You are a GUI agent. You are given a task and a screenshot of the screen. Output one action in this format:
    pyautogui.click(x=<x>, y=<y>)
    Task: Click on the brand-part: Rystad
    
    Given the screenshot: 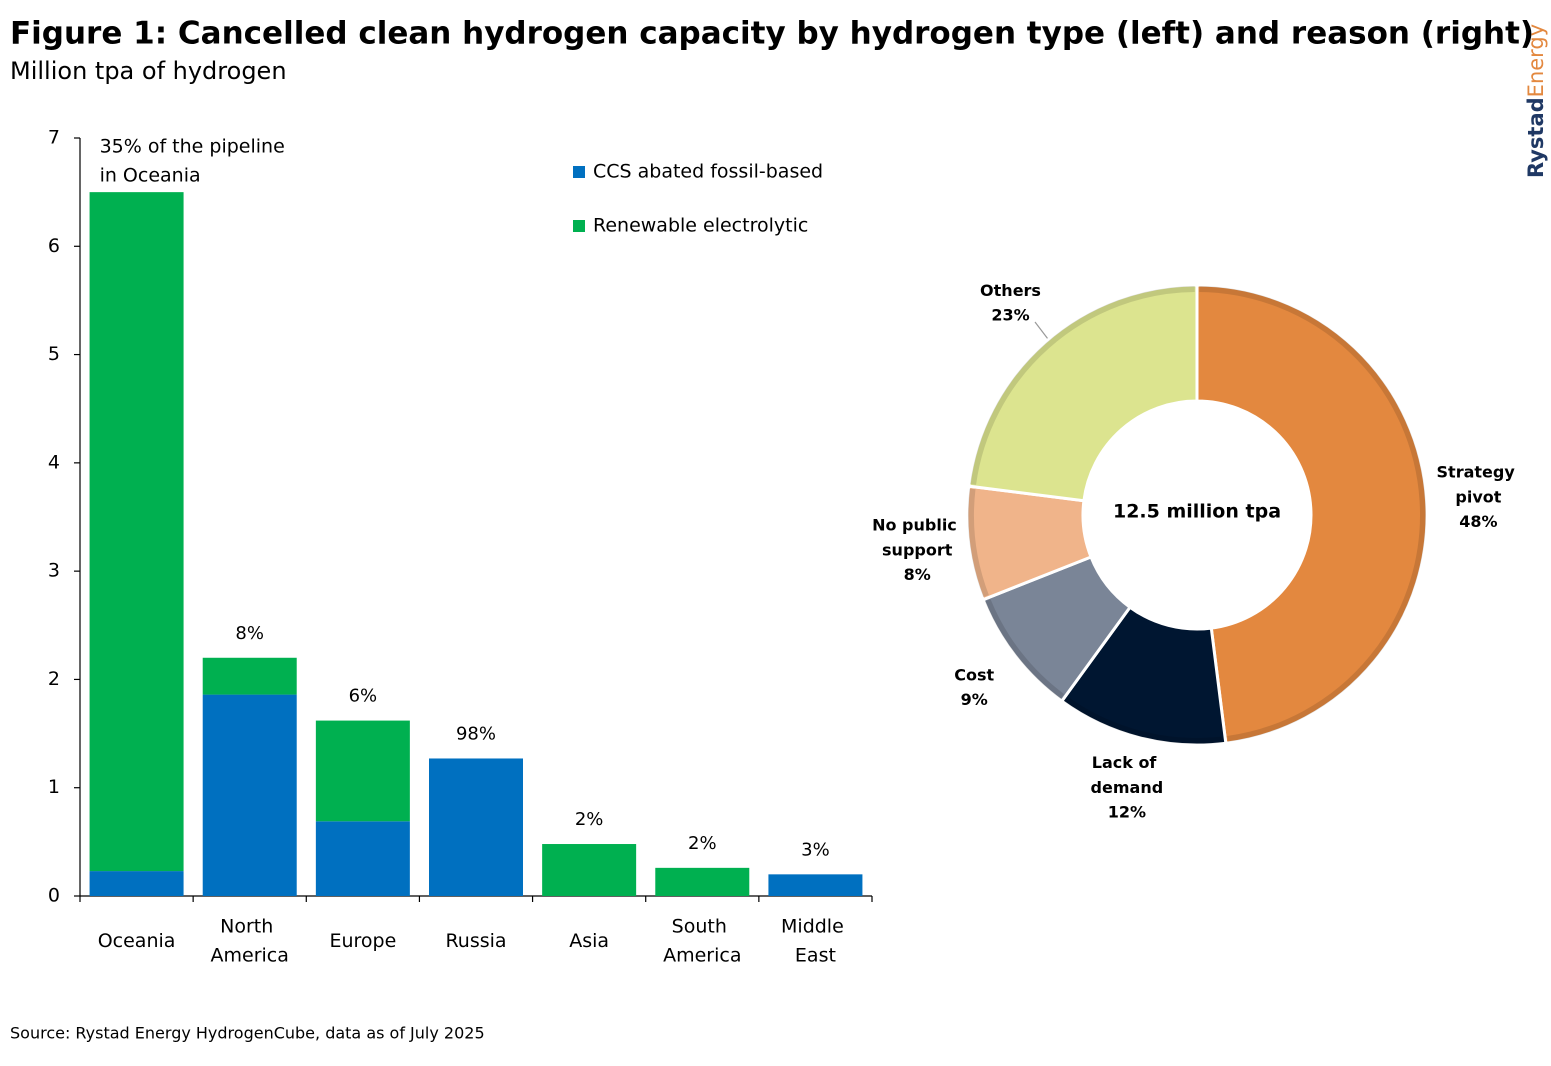 What is the action you would take?
    pyautogui.click(x=1536, y=137)
    